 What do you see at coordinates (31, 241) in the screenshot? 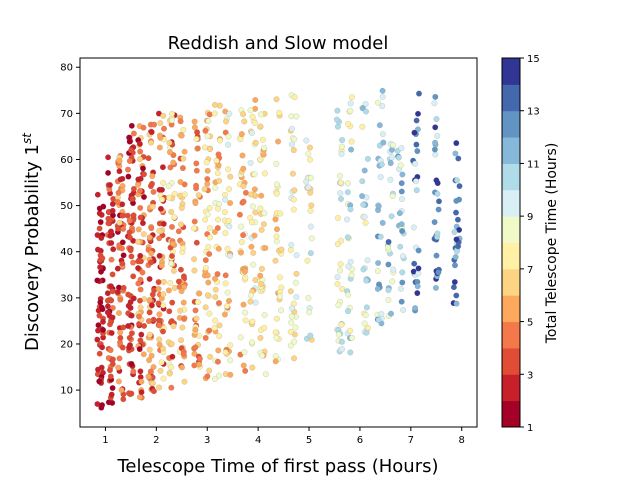
I see `y-axis-title: Discovery Probability 1st` at bounding box center [31, 241].